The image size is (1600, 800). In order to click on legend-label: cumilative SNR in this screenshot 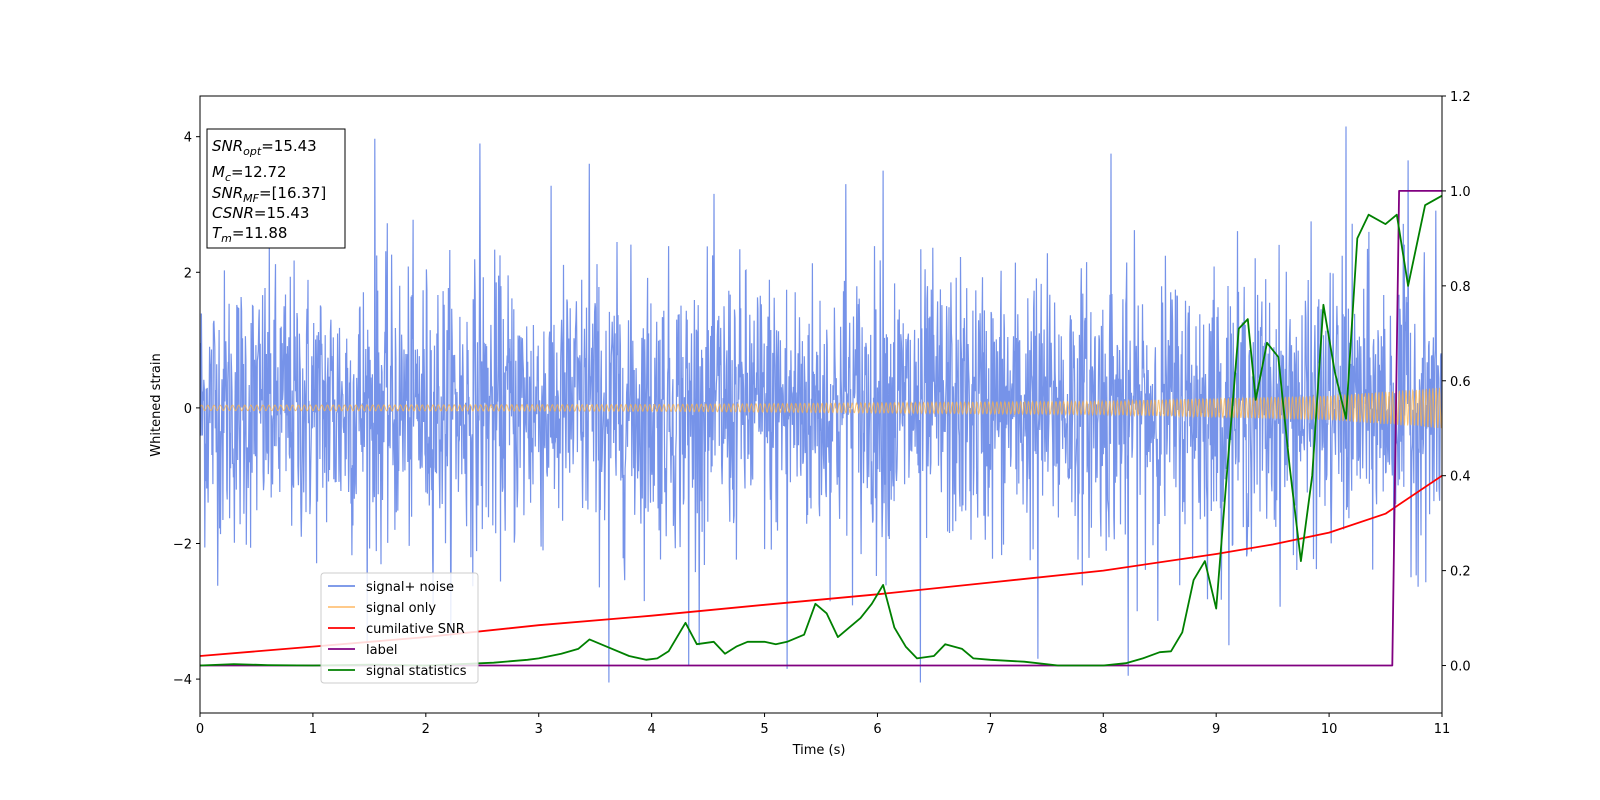, I will do `click(415, 629)`.